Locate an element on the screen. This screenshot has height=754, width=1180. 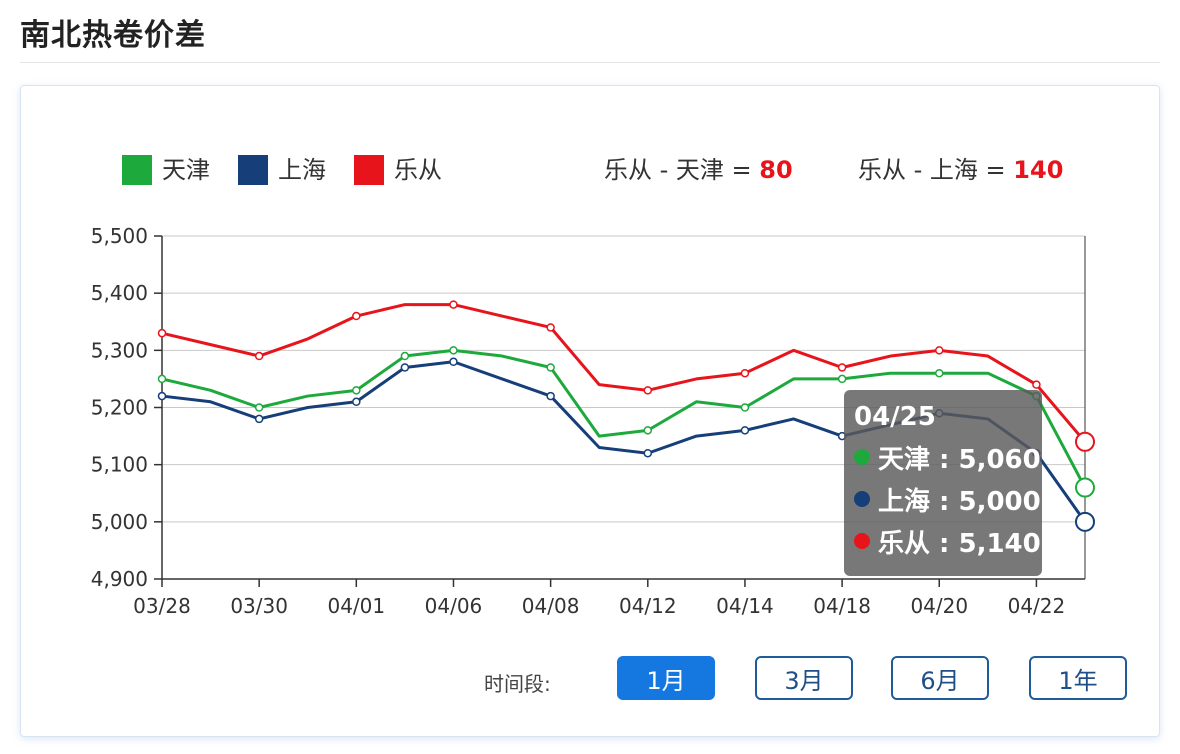
legend-label-2: 乐从 is located at coordinates (418, 170).